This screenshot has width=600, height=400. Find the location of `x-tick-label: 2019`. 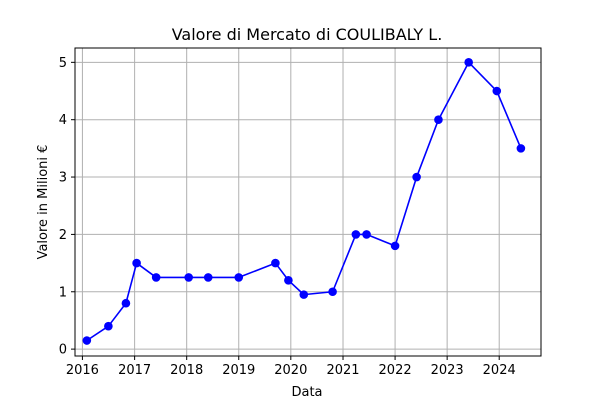

x-tick-label: 2019 is located at coordinates (238, 370).